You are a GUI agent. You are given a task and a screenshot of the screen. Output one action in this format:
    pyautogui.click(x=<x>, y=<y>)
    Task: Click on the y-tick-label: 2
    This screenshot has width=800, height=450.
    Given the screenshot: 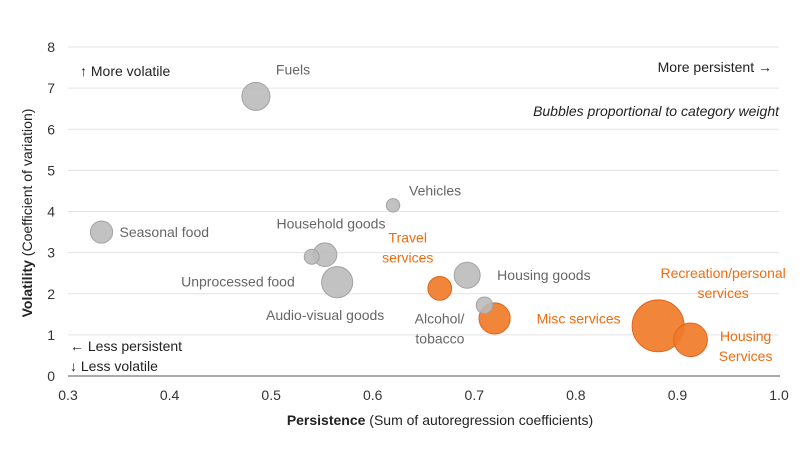 What is the action you would take?
    pyautogui.click(x=51, y=294)
    